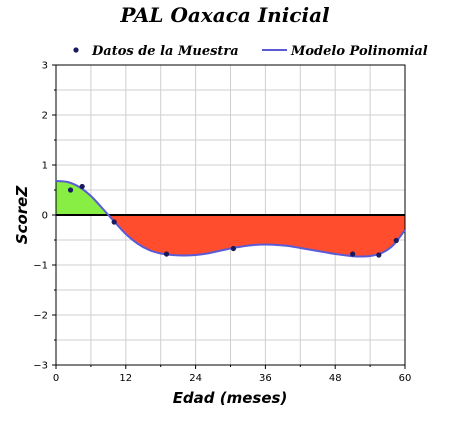 Image resolution: width=450 pixels, height=425 pixels. I want to click on x-tick-label: 36, so click(265, 378).